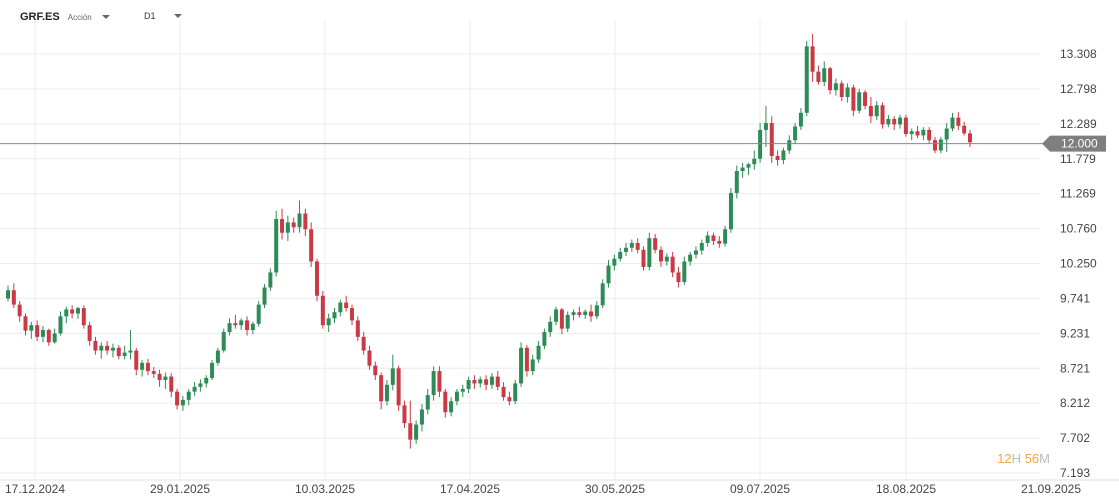  I want to click on y-tick-label: 13.308, so click(1078, 54).